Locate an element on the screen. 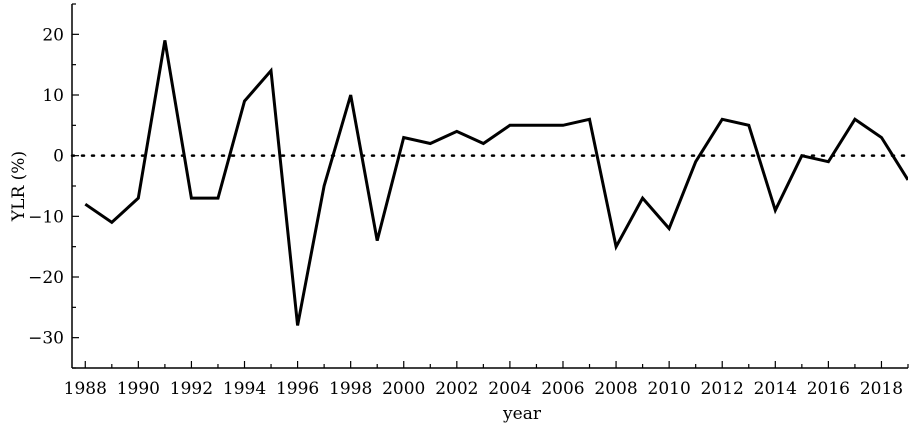  x-tick-label: 1996 is located at coordinates (297, 389).